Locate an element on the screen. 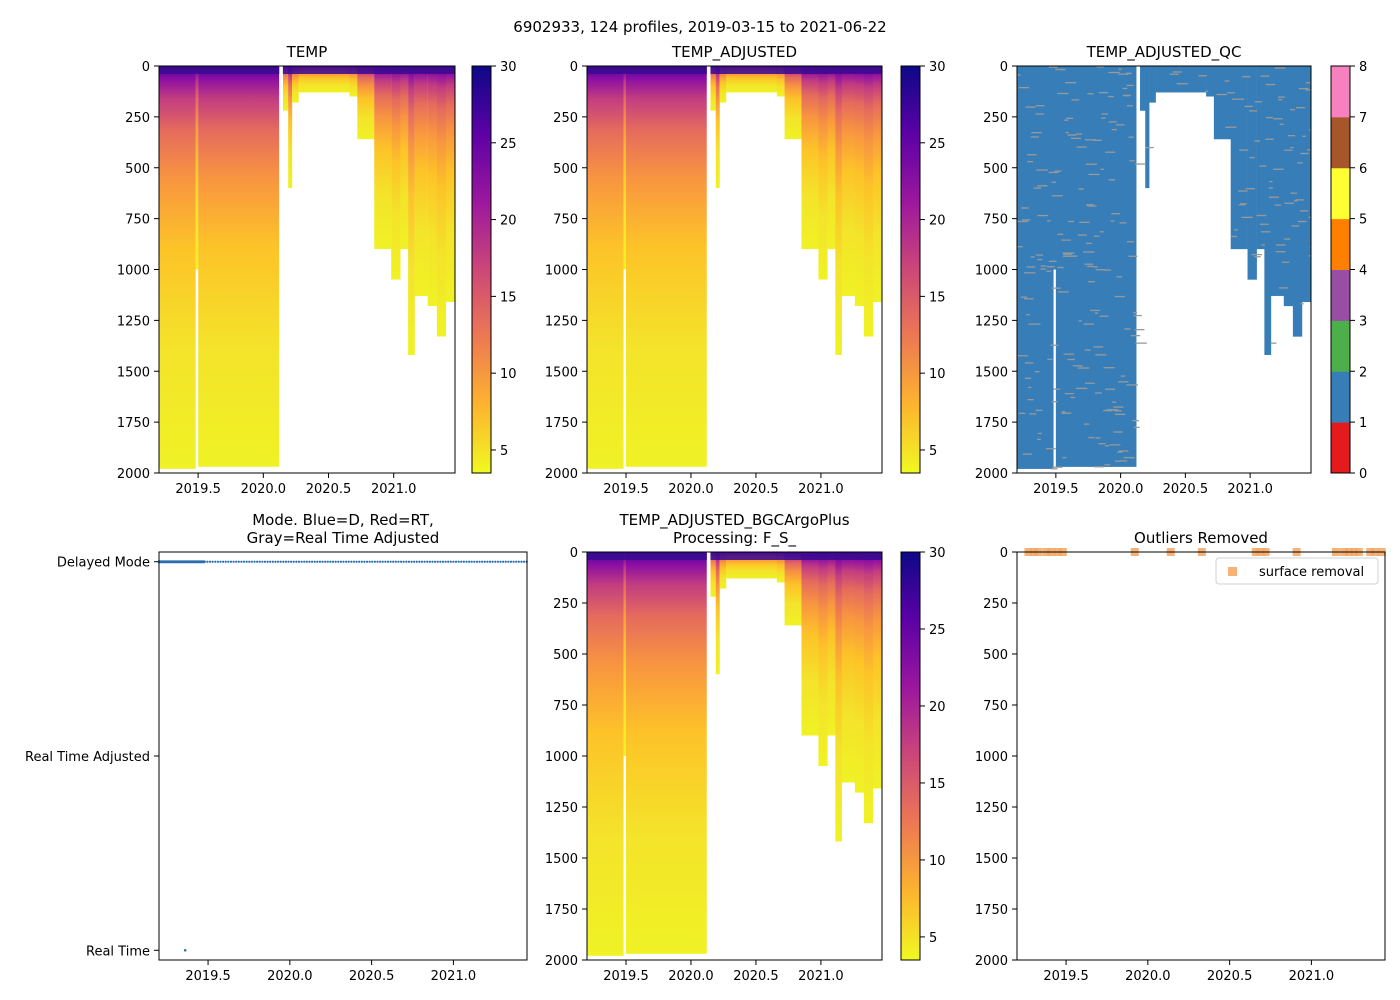 The image size is (1400, 1000). y-tick-label: 750 is located at coordinates (995, 706).